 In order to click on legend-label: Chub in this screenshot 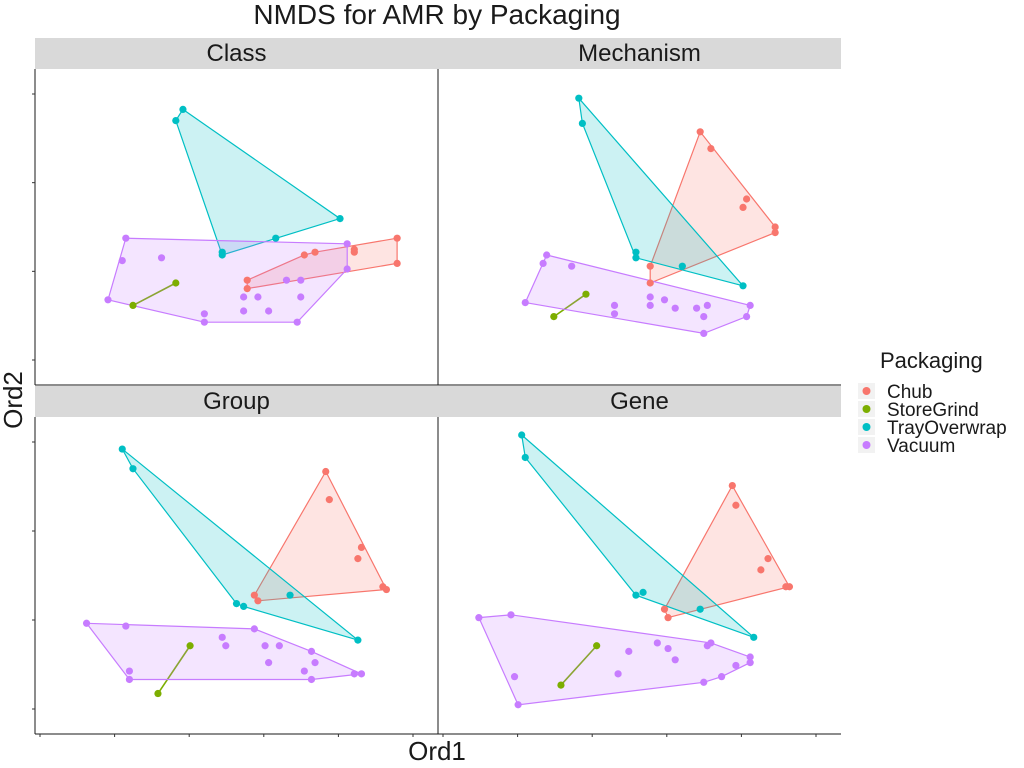, I will do `click(909, 392)`.